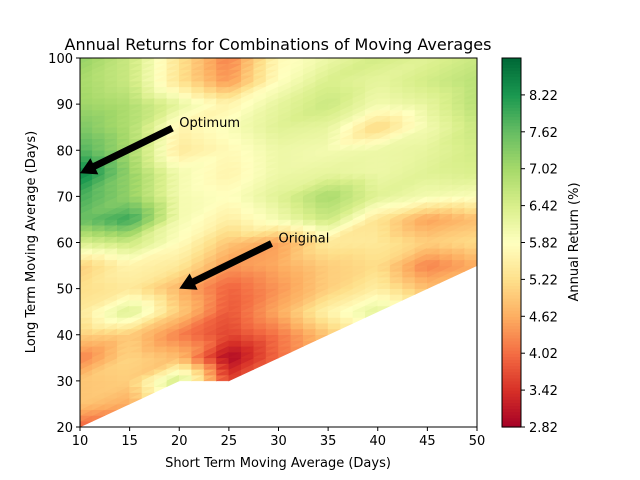  I want to click on y-tick-label: 60, so click(64, 244).